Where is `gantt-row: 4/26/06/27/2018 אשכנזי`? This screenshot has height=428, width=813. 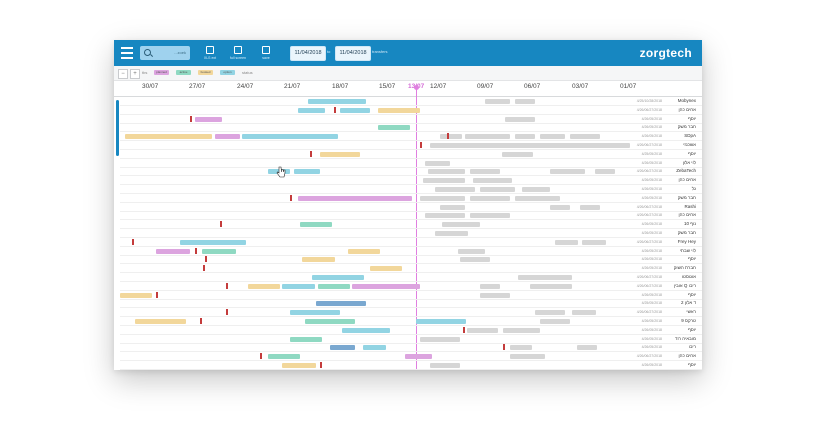 gantt-row: 4/26/06/27/2018 אשכנזי is located at coordinates (411, 145).